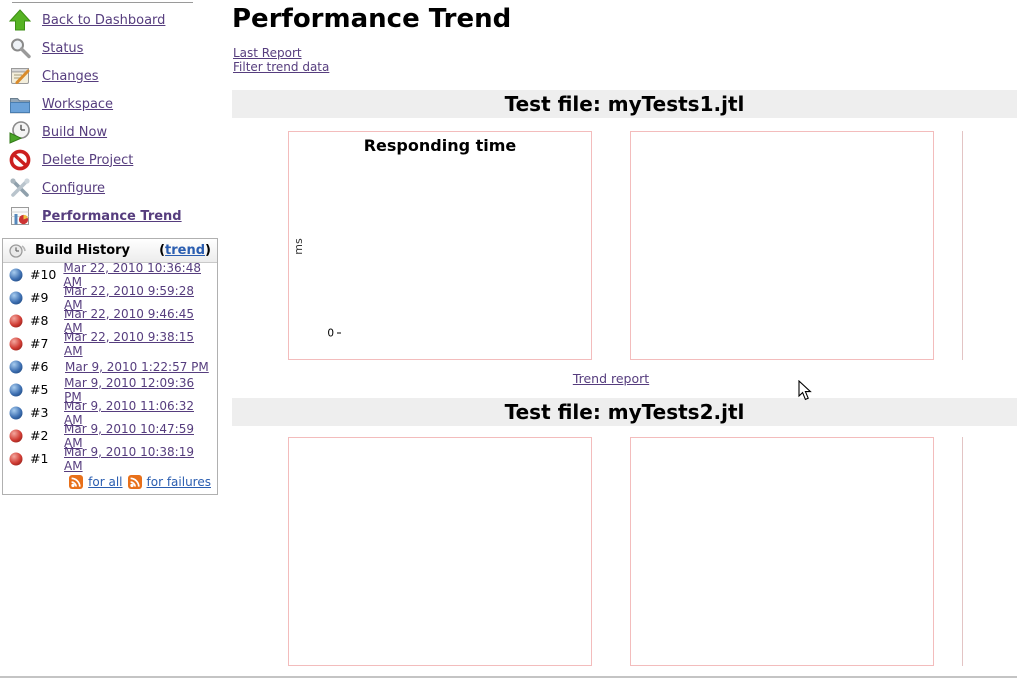 Image resolution: width=1017 pixels, height=684 pixels. Describe the element at coordinates (39, 389) in the screenshot. I see `build-number: #5` at that location.